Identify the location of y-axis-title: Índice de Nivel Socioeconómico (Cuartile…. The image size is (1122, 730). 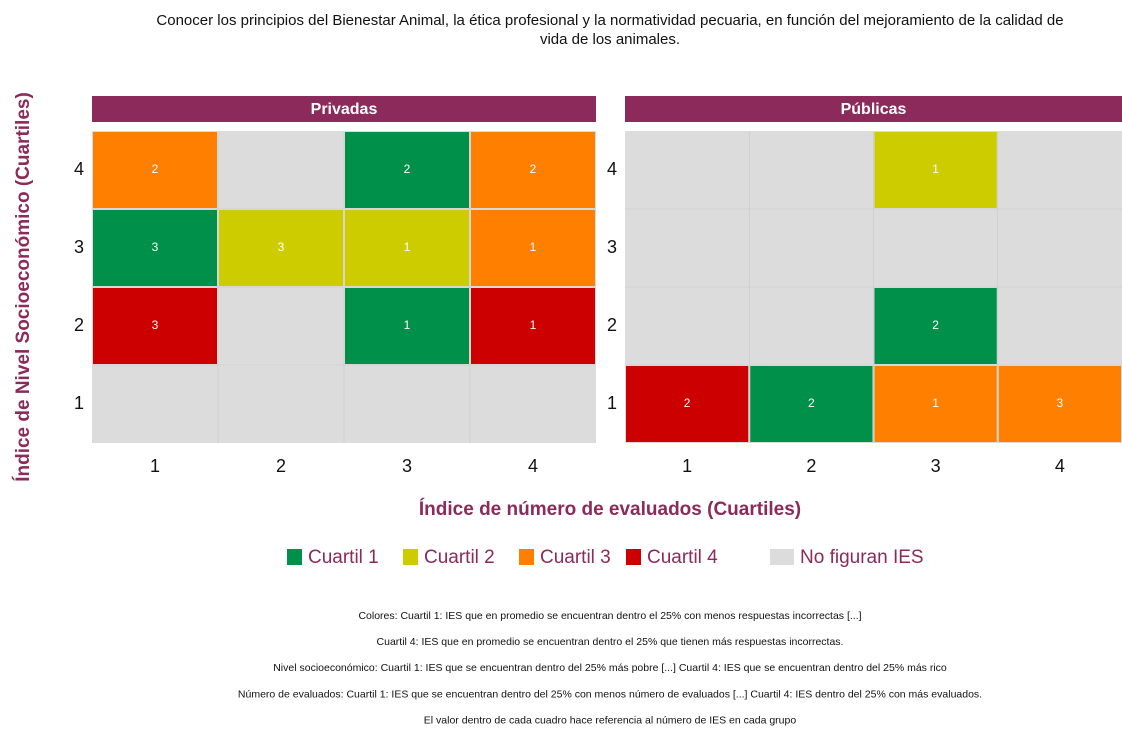
(23, 287).